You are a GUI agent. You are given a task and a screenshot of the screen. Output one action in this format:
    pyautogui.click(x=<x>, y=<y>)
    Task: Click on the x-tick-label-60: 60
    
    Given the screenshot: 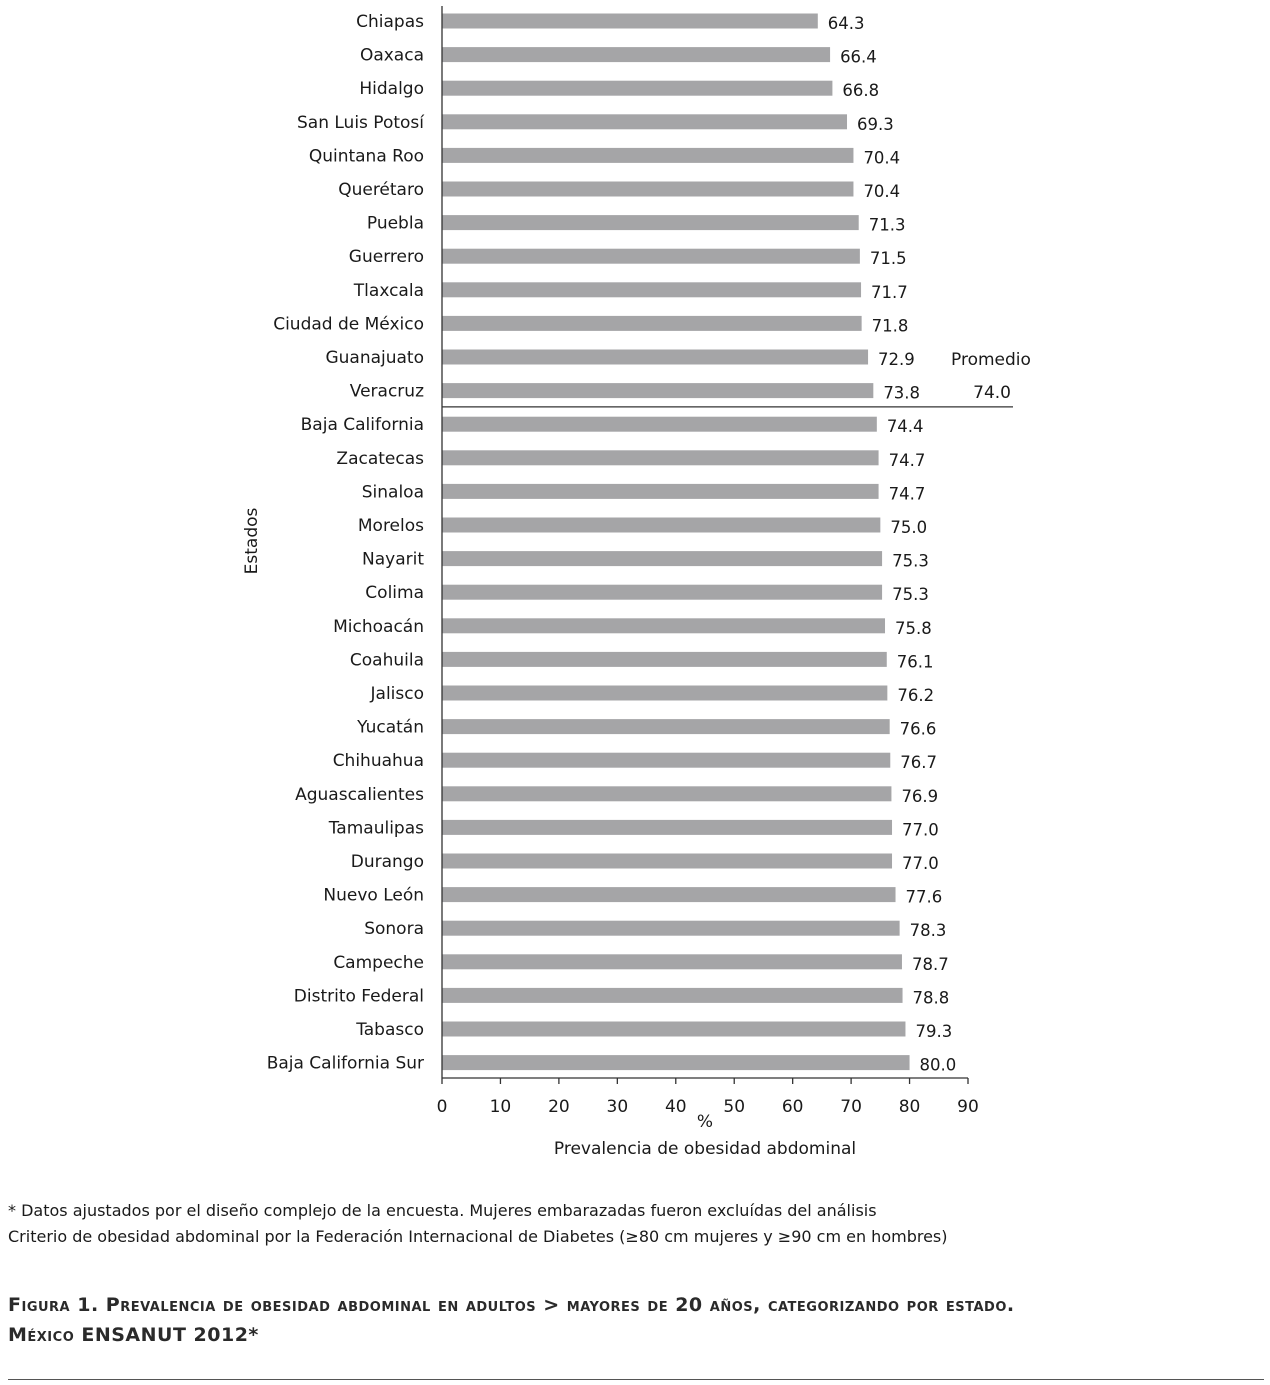 What is the action you would take?
    pyautogui.click(x=793, y=1107)
    